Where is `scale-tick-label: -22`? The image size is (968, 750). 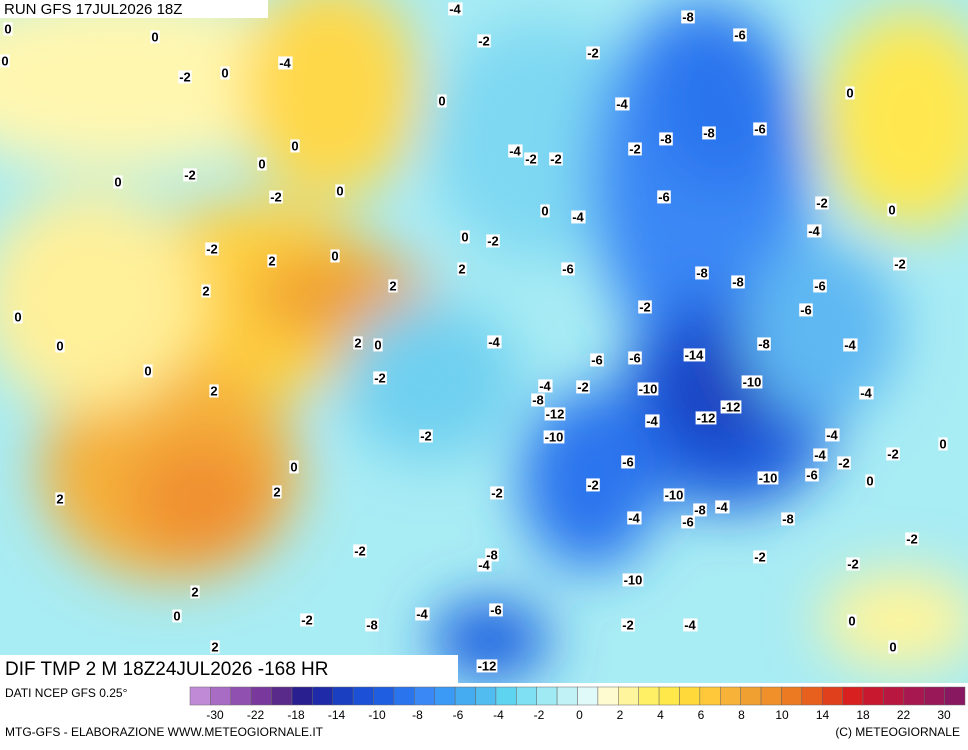 scale-tick-label: -22 is located at coordinates (256, 715).